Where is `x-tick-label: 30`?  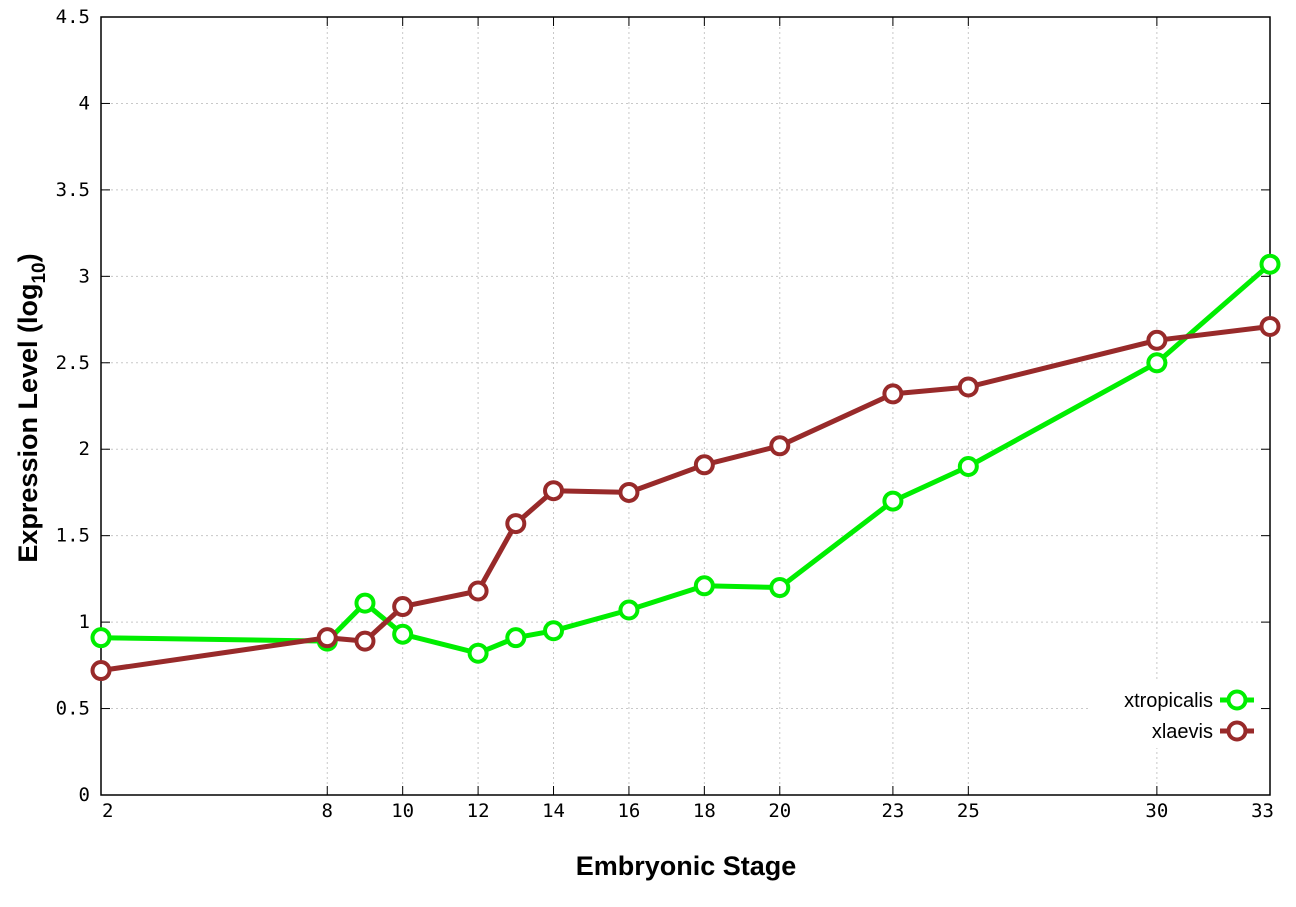
x-tick-label: 30 is located at coordinates (1156, 811).